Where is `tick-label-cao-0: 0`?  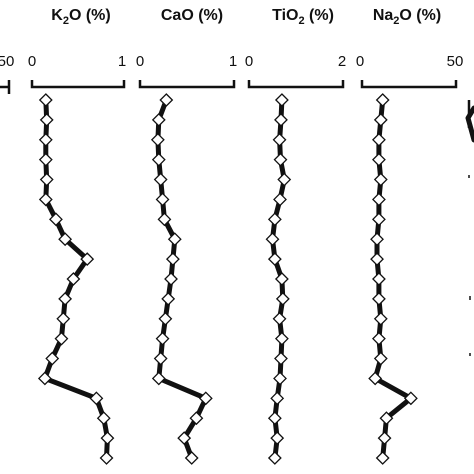
tick-label-cao-0: 0 is located at coordinates (140, 61).